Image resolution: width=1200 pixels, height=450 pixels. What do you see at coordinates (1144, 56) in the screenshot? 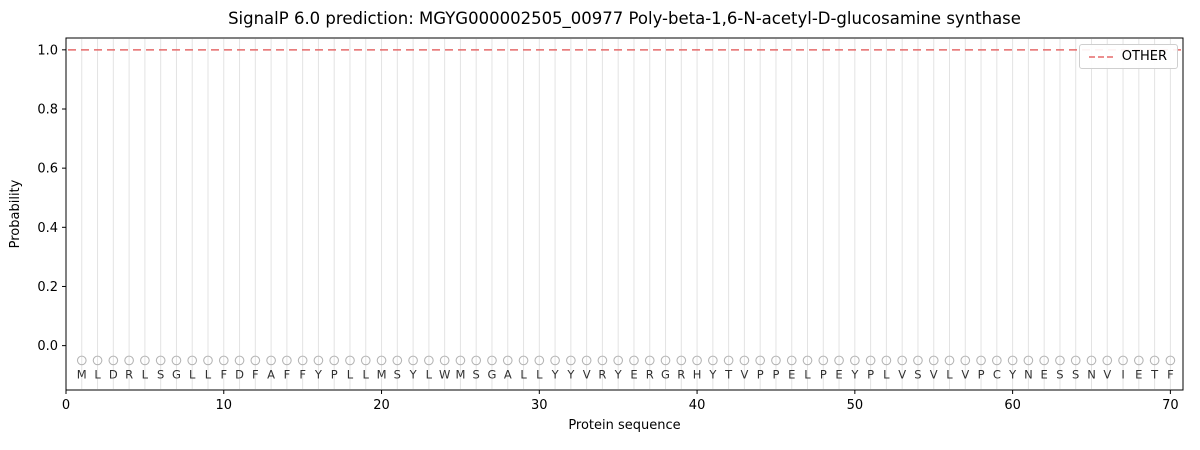
I see `legend-label: OTHER` at bounding box center [1144, 56].